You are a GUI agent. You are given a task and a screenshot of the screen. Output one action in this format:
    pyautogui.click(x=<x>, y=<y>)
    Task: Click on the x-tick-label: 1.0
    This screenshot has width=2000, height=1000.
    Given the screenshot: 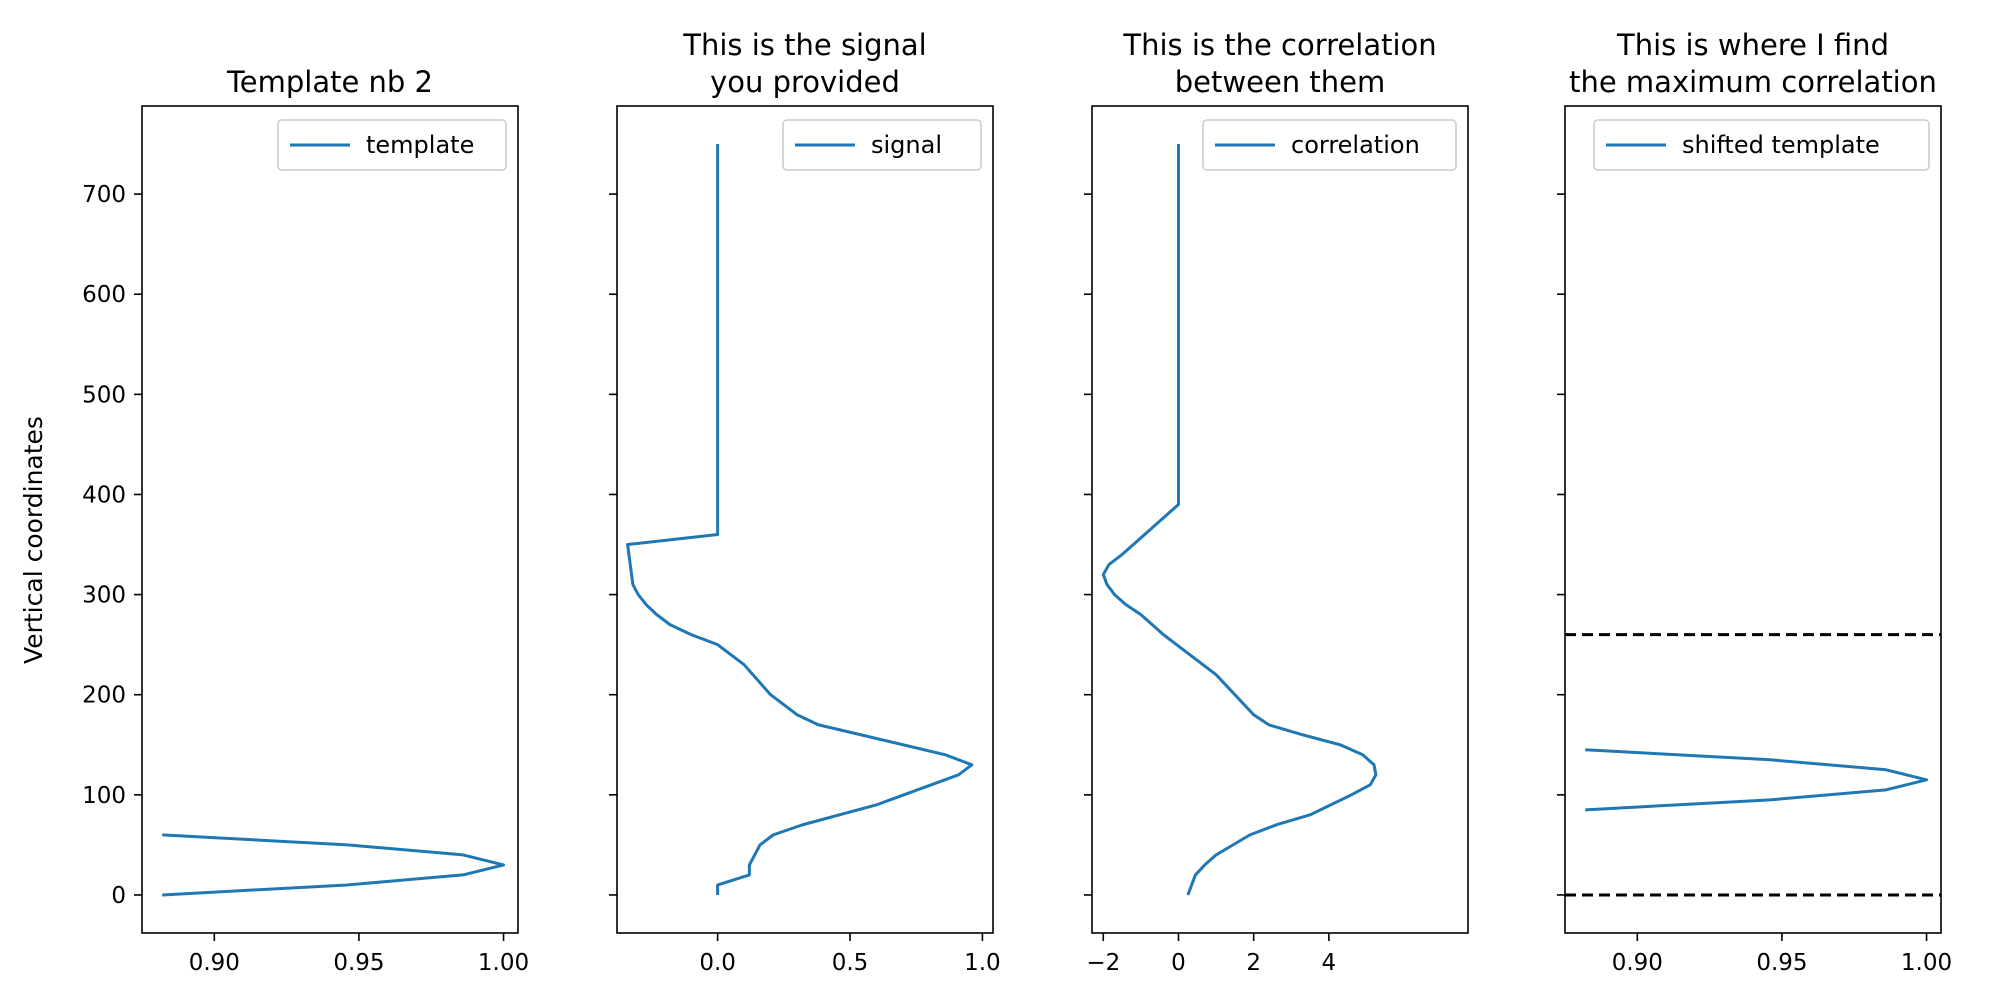 What is the action you would take?
    pyautogui.click(x=982, y=963)
    